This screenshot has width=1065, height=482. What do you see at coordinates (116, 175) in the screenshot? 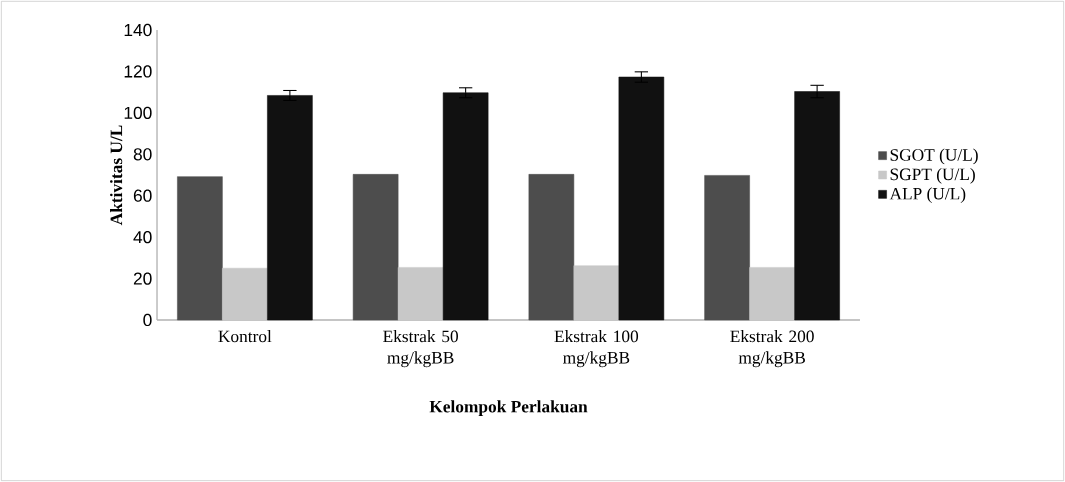
I see `y-axis-title: Aktivitas U/L` at bounding box center [116, 175].